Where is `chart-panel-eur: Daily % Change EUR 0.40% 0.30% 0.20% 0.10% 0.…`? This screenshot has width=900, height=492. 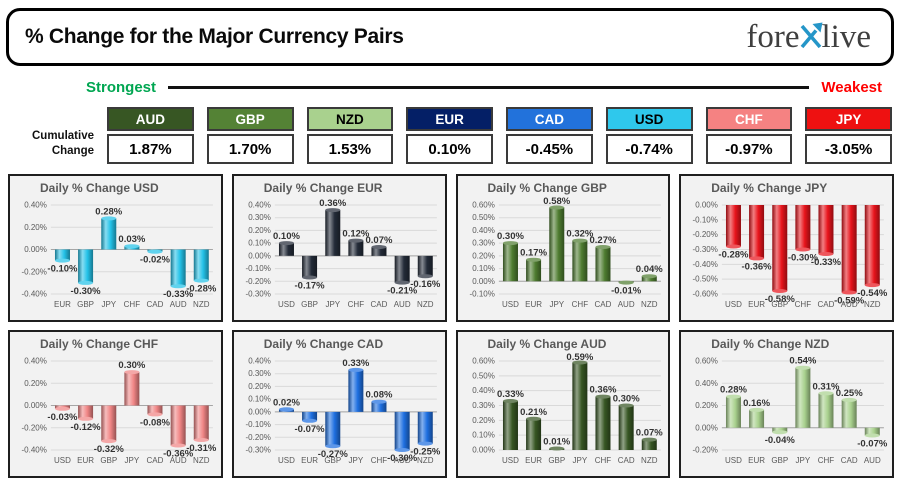
chart-panel-eur: Daily % Change EUR 0.40% 0.30% 0.20% 0.10% 0.… is located at coordinates (339, 248).